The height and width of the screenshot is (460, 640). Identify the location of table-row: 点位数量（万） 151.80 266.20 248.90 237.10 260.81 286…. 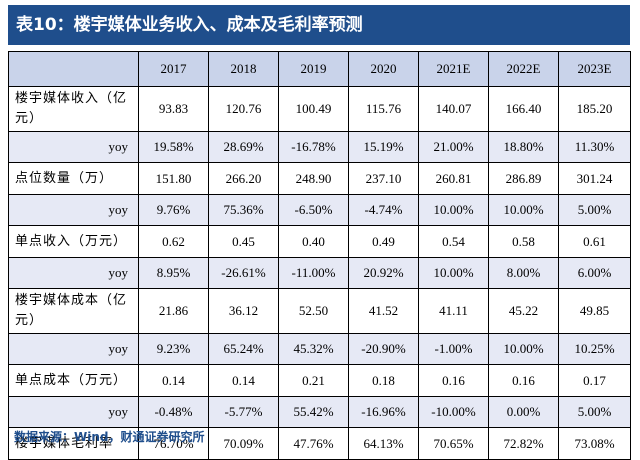
(319, 178).